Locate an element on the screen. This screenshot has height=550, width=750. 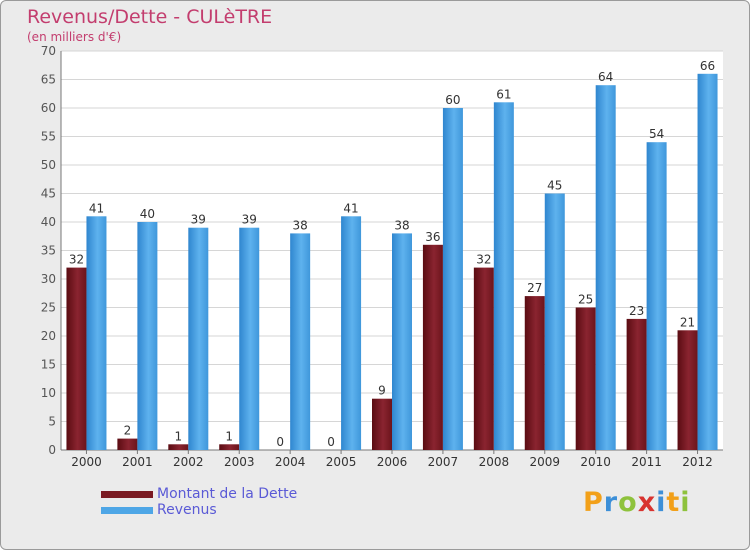
bar-dette-2007 is located at coordinates (432, 347).